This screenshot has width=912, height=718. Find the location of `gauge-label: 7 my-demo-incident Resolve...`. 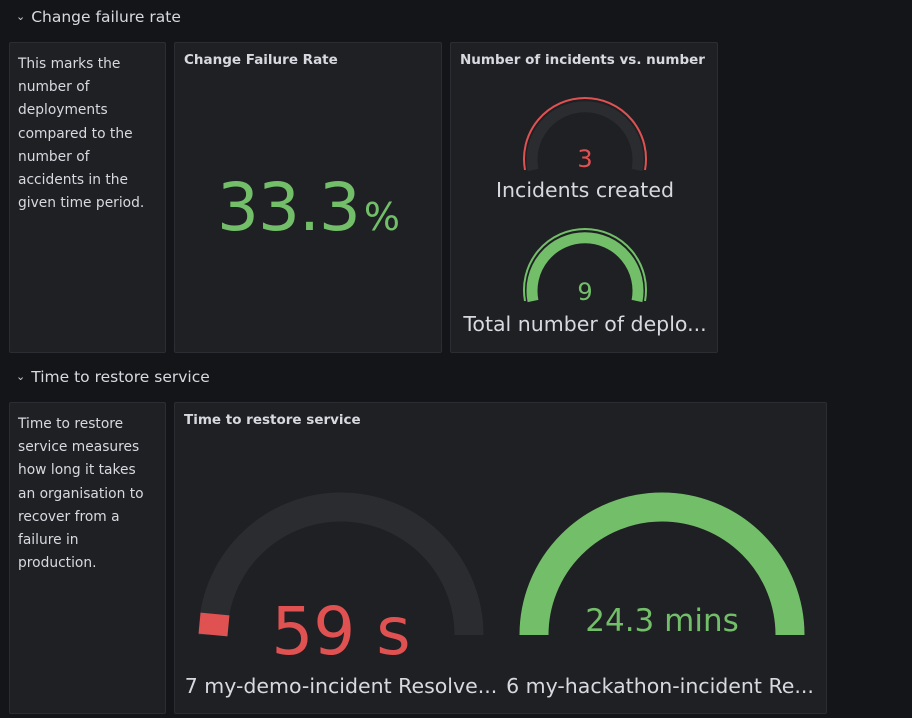

gauge-label: 7 my-demo-incident Resolve... is located at coordinates (341, 686).